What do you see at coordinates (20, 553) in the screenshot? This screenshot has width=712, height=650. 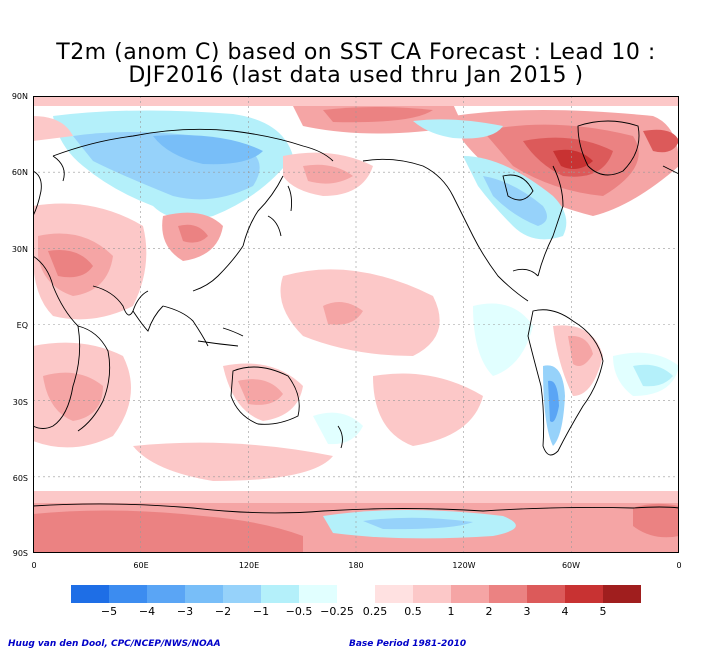 I see `lat-label-90s: 90S` at bounding box center [20, 553].